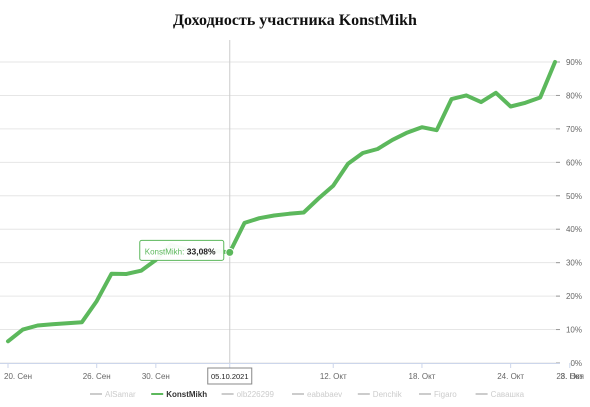 This screenshot has height=407, width=590. Describe the element at coordinates (445, 394) in the screenshot. I see `legend-label: Figaro` at that location.